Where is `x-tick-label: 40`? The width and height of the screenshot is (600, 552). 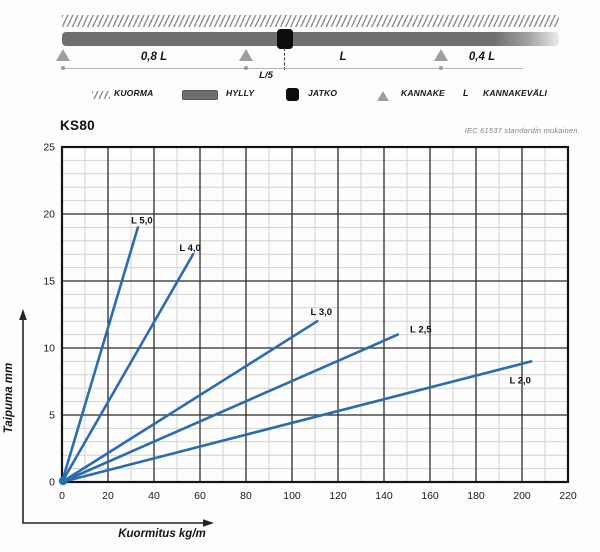 x-tick-label: 40 is located at coordinates (154, 496).